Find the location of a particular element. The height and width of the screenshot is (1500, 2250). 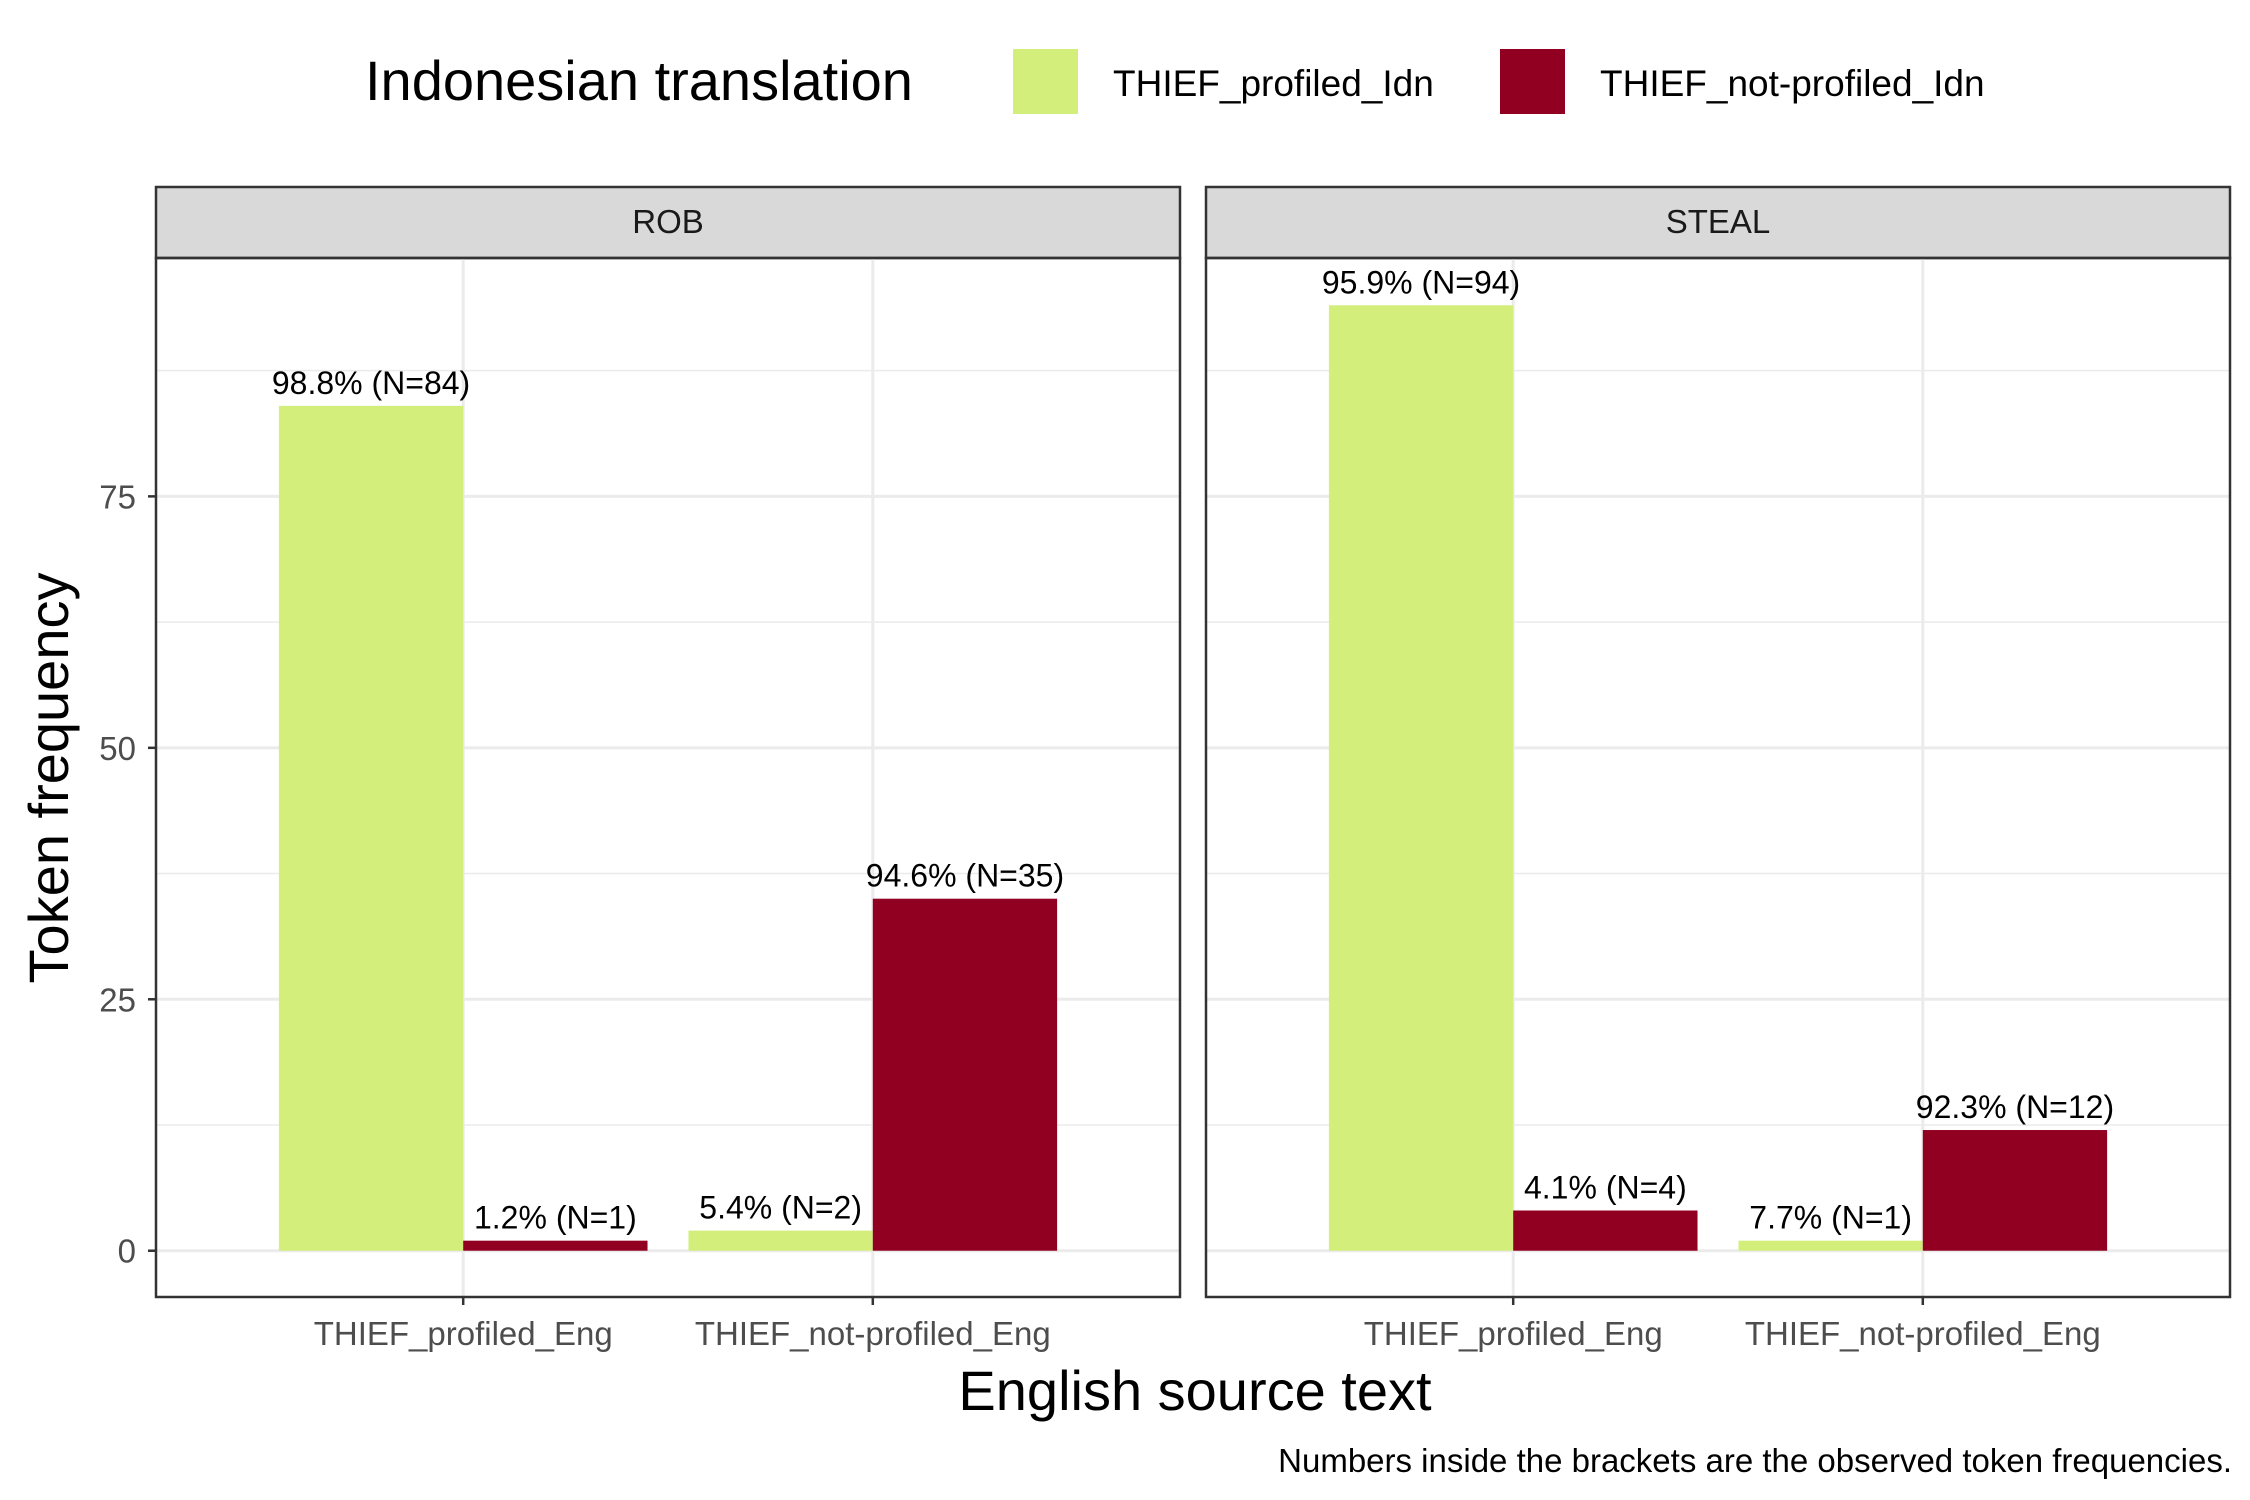

y-tick-label: 0 is located at coordinates (127, 1251).